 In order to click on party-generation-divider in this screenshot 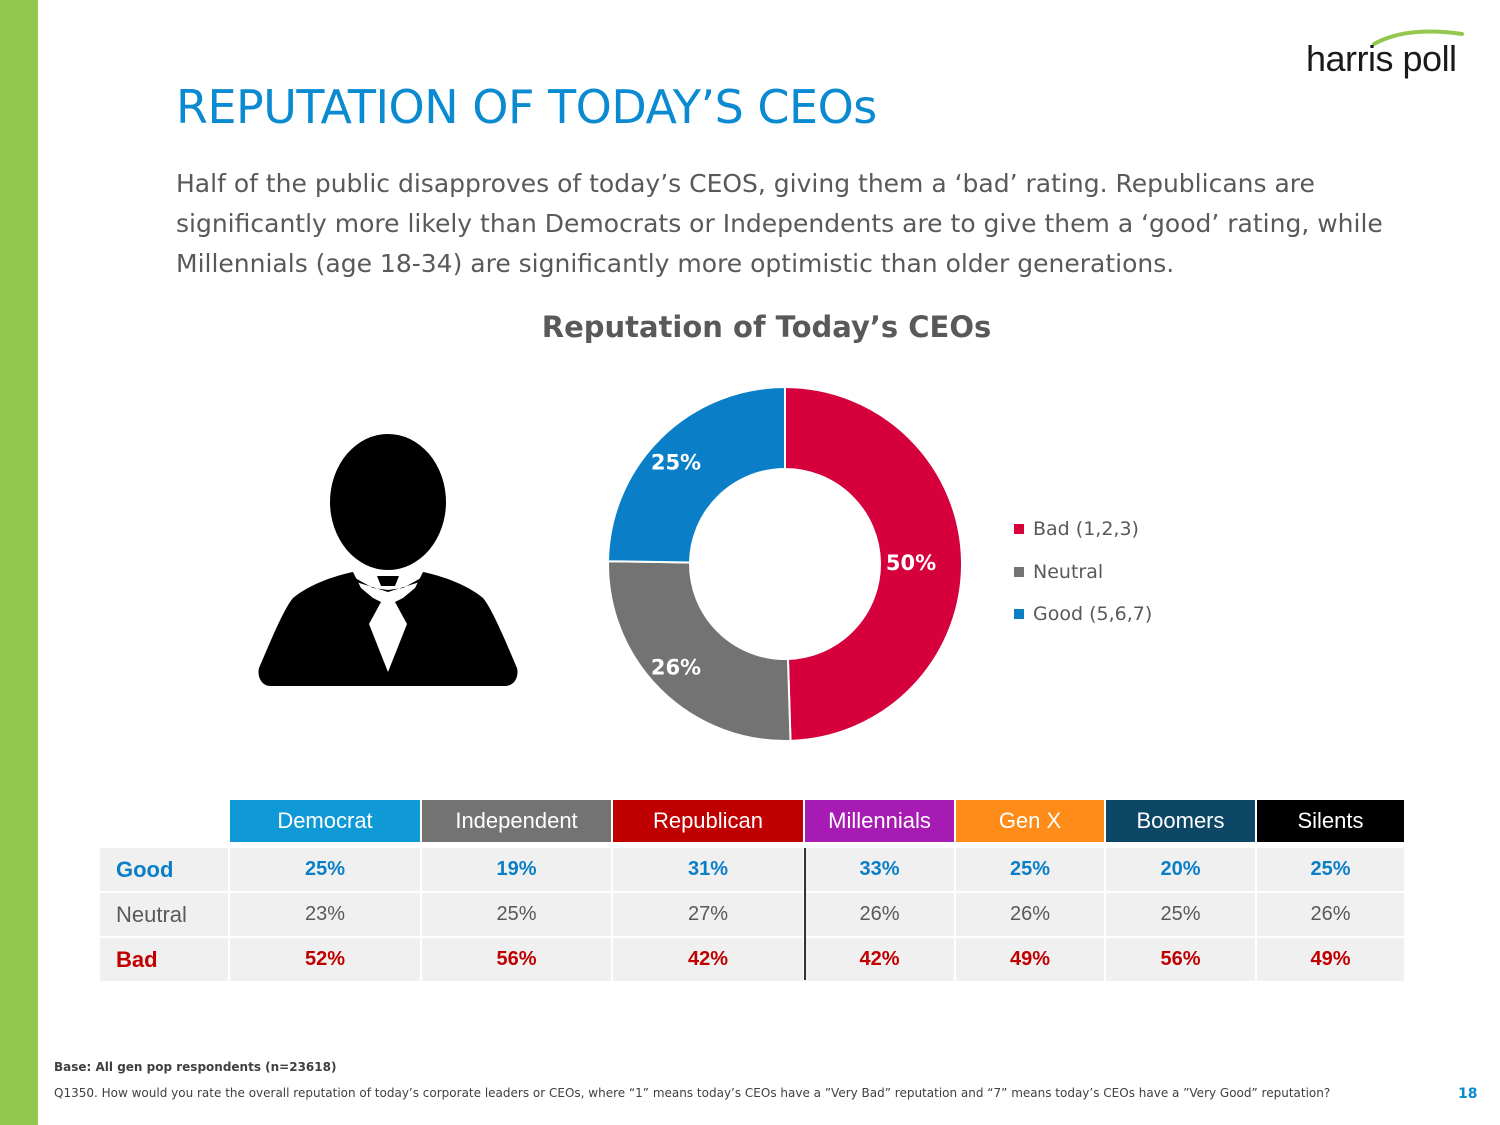, I will do `click(805, 914)`.